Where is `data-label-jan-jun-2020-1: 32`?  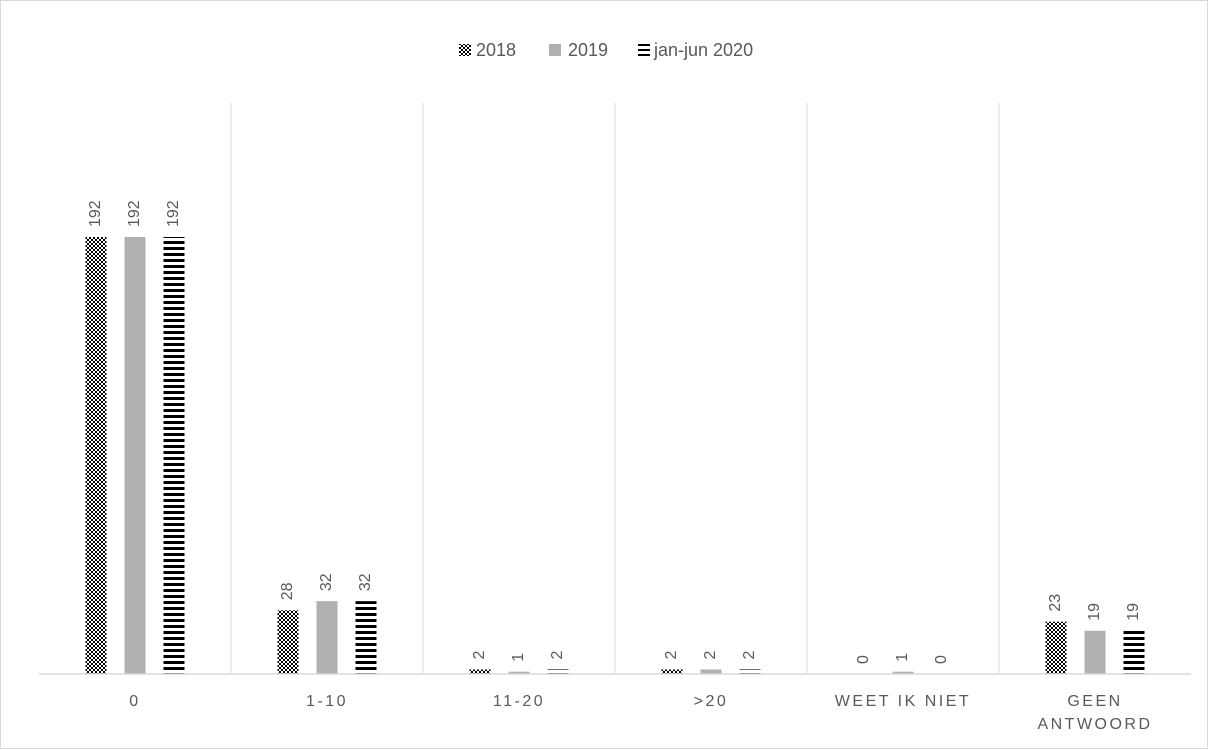 data-label-jan-jun-2020-1: 32 is located at coordinates (365, 582).